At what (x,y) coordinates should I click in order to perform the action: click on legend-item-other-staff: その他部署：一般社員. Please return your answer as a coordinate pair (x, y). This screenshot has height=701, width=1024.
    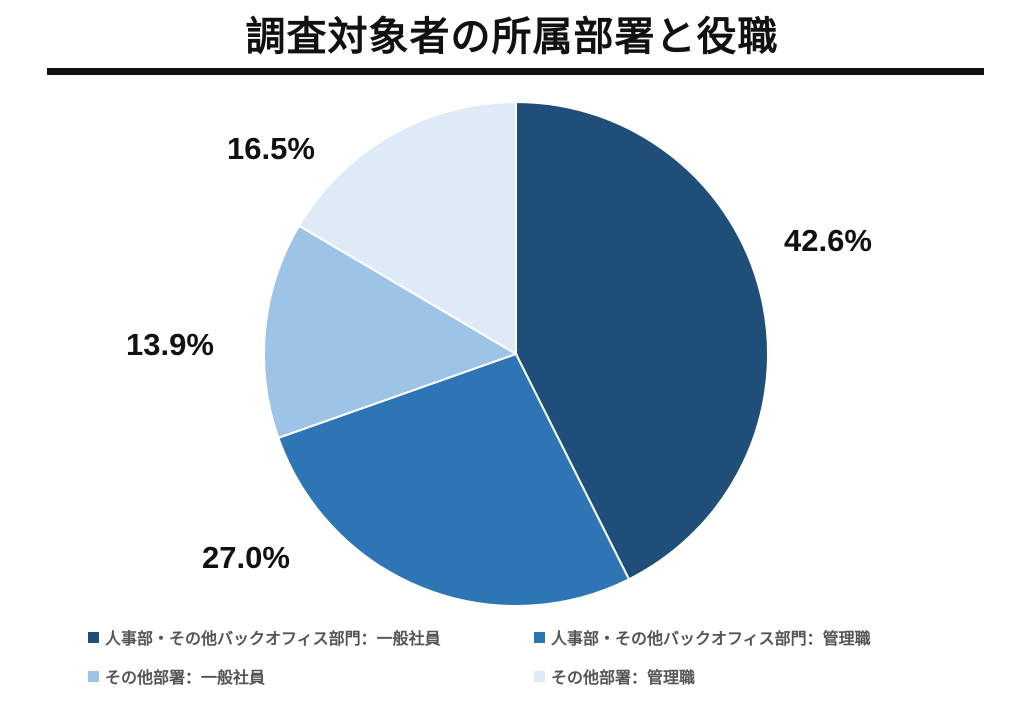
    Looking at the image, I should click on (311, 676).